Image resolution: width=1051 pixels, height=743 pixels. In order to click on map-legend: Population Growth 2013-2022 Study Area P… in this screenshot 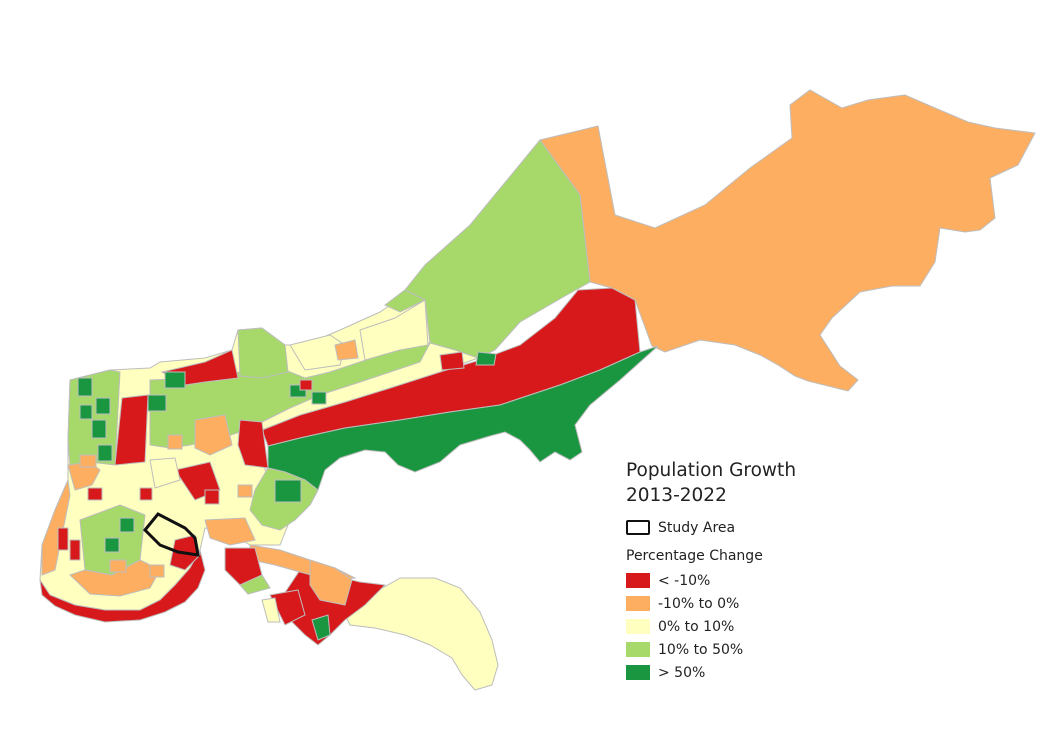, I will do `click(756, 571)`.